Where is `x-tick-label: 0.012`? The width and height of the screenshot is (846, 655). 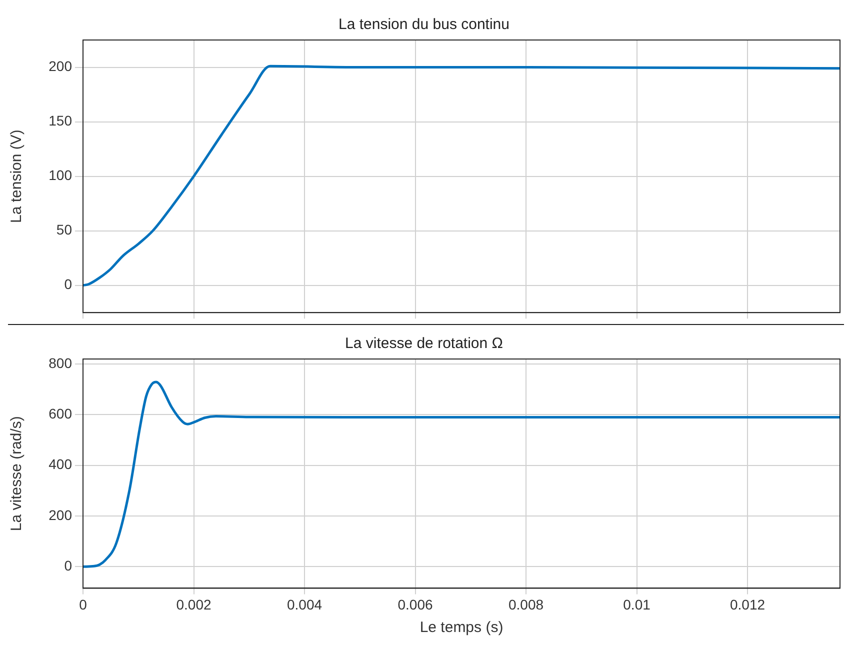 x-tick-label: 0.012 is located at coordinates (748, 604).